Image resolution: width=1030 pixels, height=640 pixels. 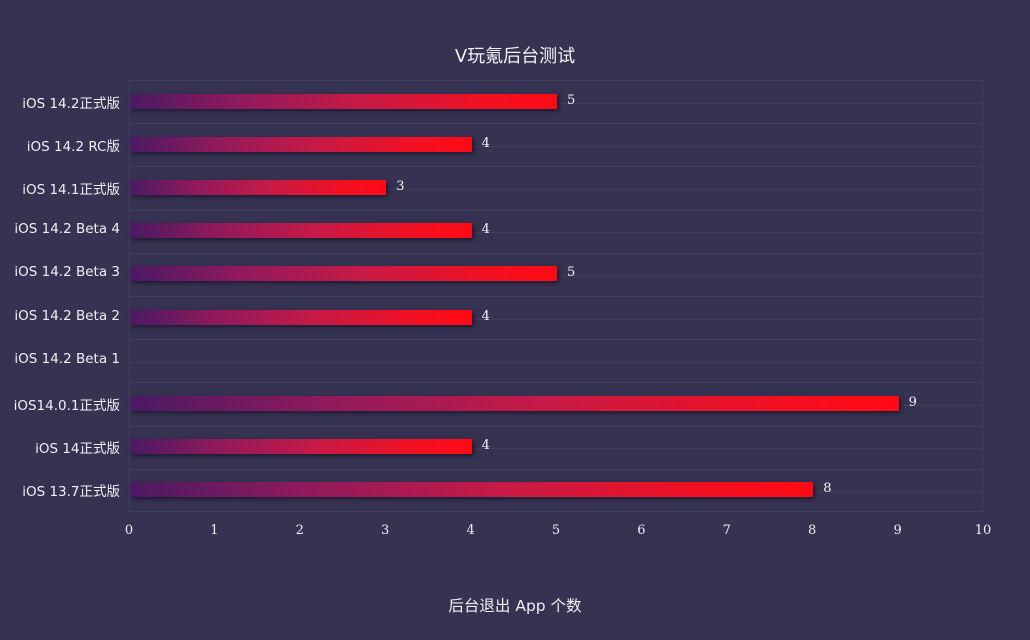 I want to click on x-tick-label: 6, so click(x=641, y=530).